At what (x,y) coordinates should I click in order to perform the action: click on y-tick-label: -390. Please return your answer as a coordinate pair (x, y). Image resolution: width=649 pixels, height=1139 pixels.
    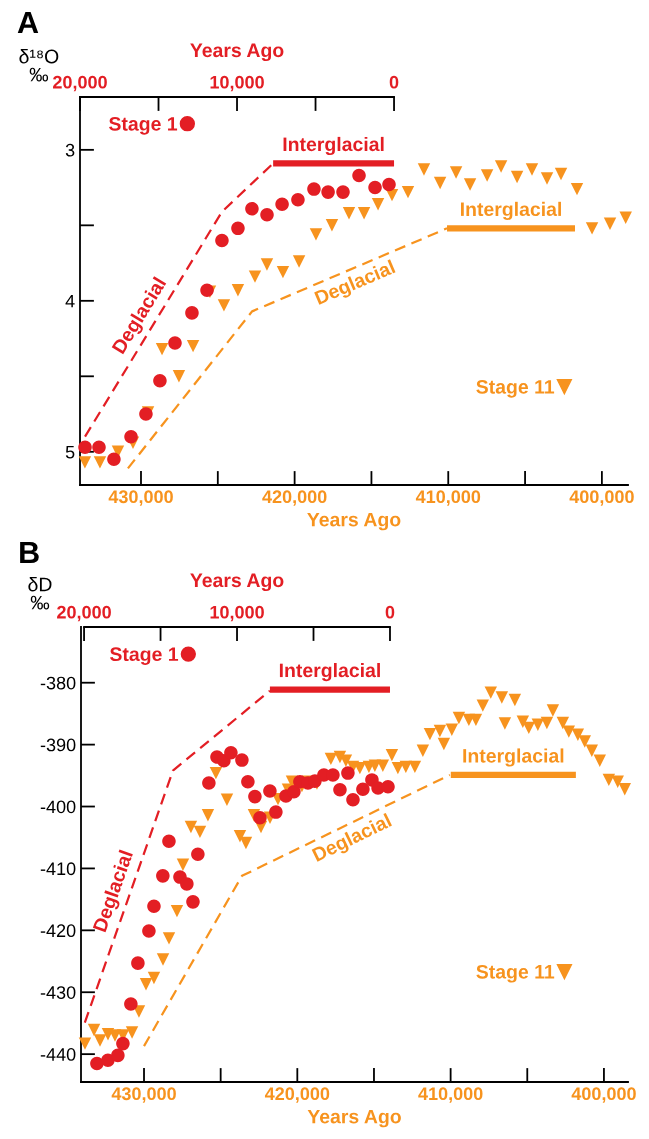
    Looking at the image, I should click on (58, 745).